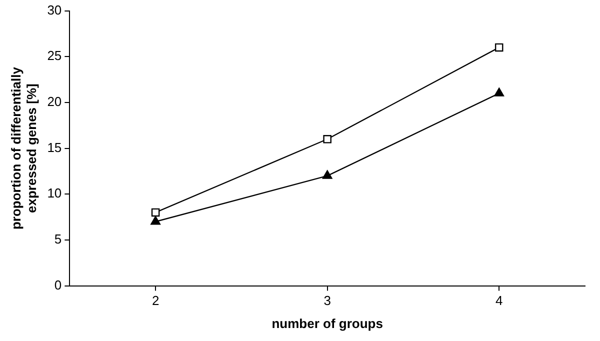 This screenshot has width=600, height=341. I want to click on x-tick-label: 3, so click(327, 300).